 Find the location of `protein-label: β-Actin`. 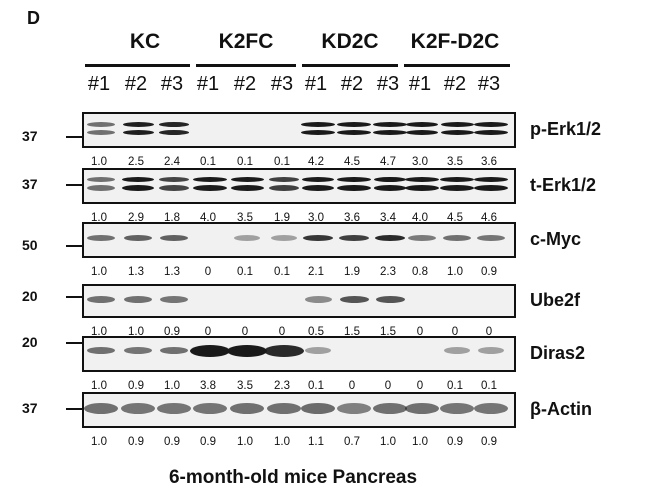

protein-label: β-Actin is located at coordinates (561, 409).